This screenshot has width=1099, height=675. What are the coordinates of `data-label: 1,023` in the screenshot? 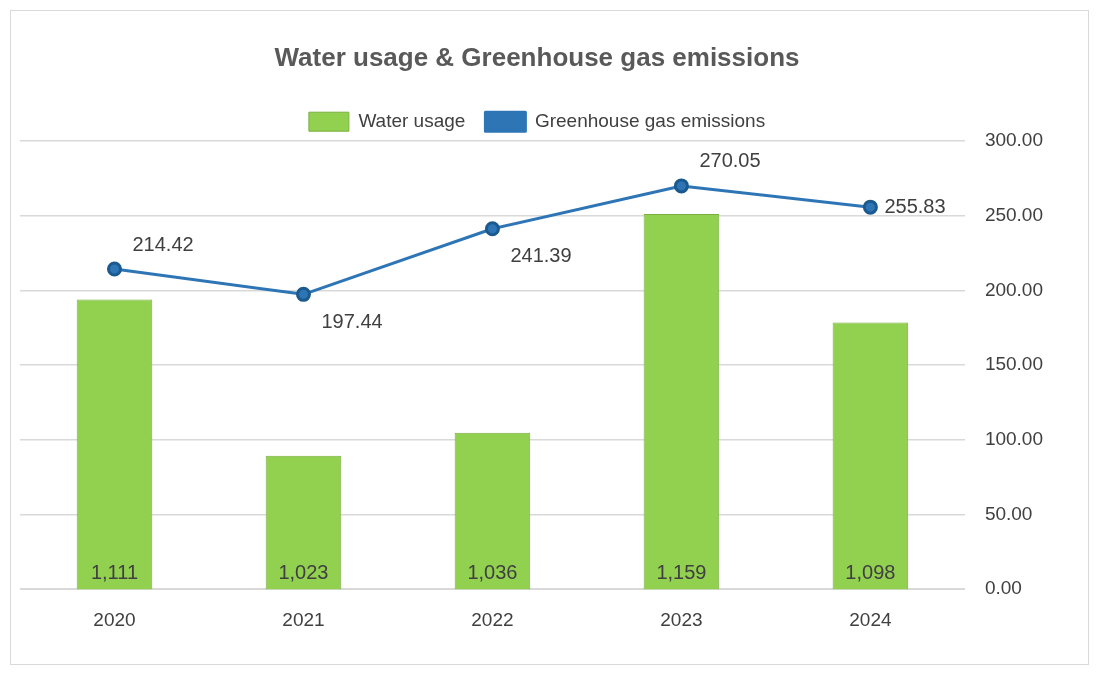 It's located at (303, 571).